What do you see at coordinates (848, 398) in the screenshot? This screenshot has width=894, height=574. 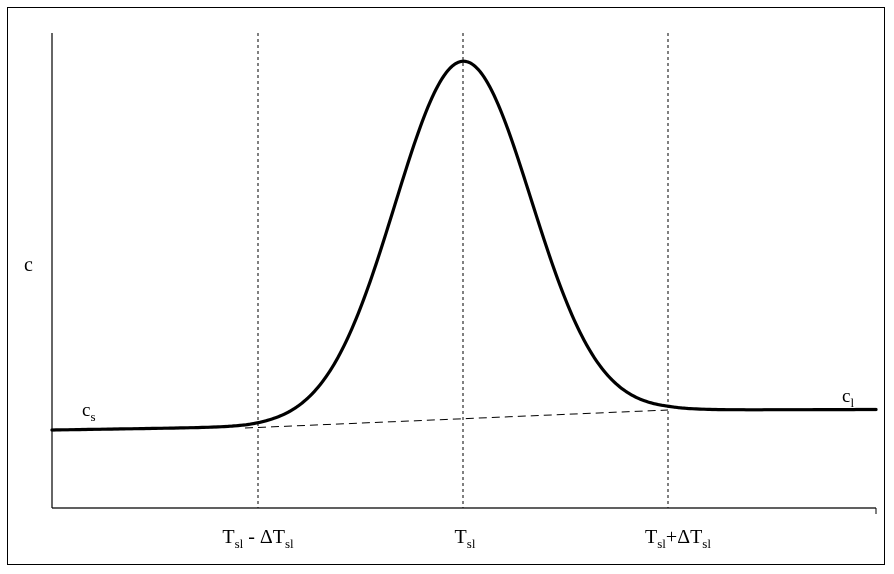 I see `level-label-right: cl` at bounding box center [848, 398].